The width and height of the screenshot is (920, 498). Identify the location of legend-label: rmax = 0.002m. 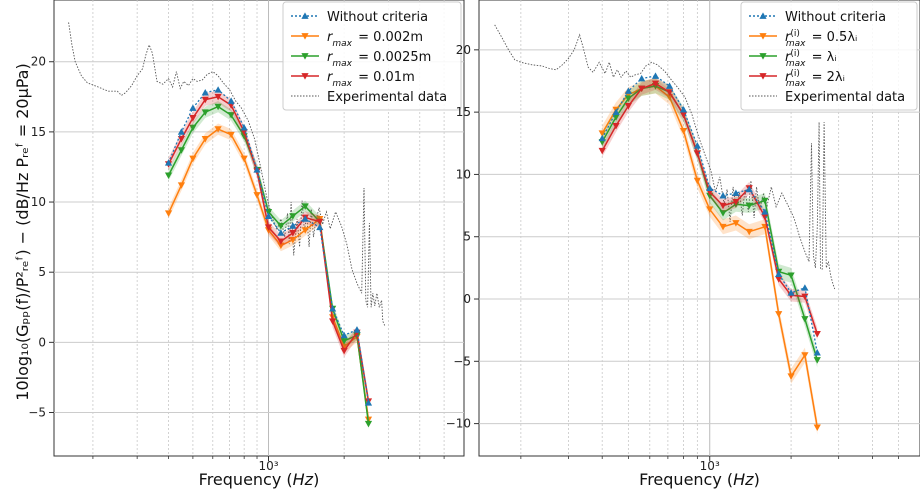
(375, 39).